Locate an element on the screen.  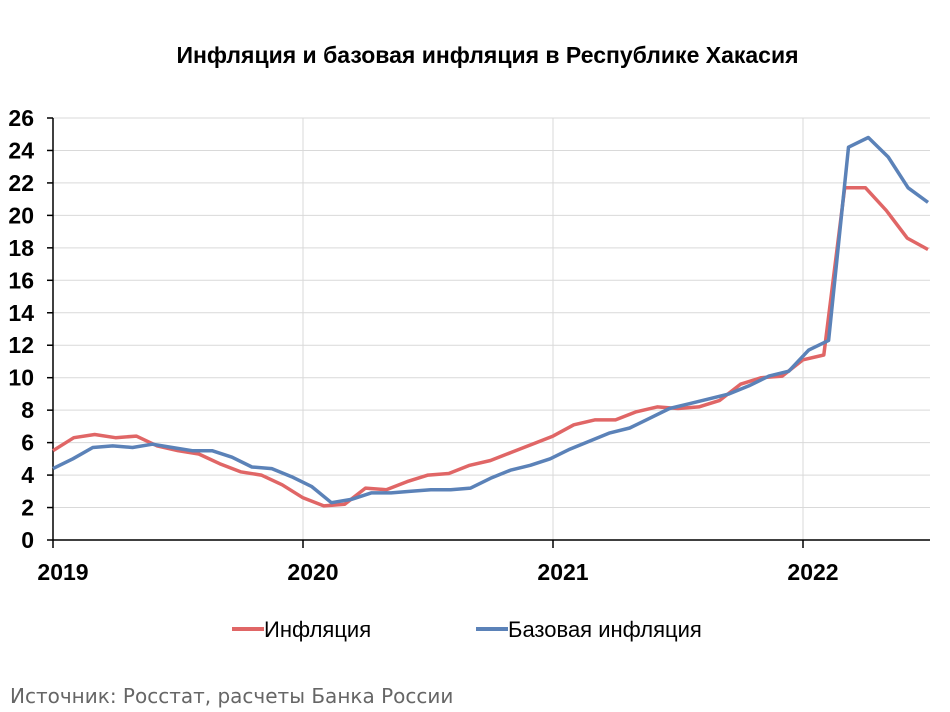
x-tick-label: 2020 is located at coordinates (312, 572).